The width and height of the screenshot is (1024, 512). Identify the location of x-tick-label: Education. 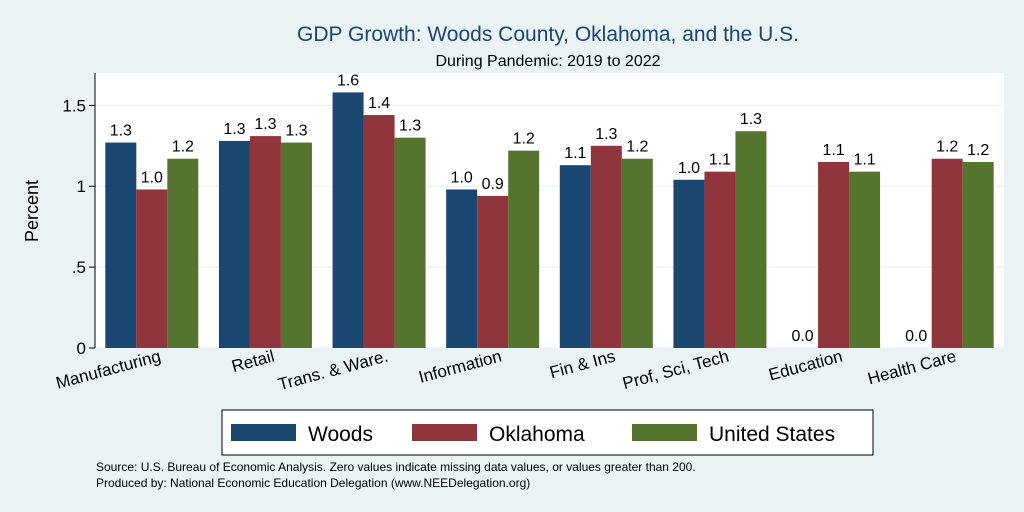
(806, 366).